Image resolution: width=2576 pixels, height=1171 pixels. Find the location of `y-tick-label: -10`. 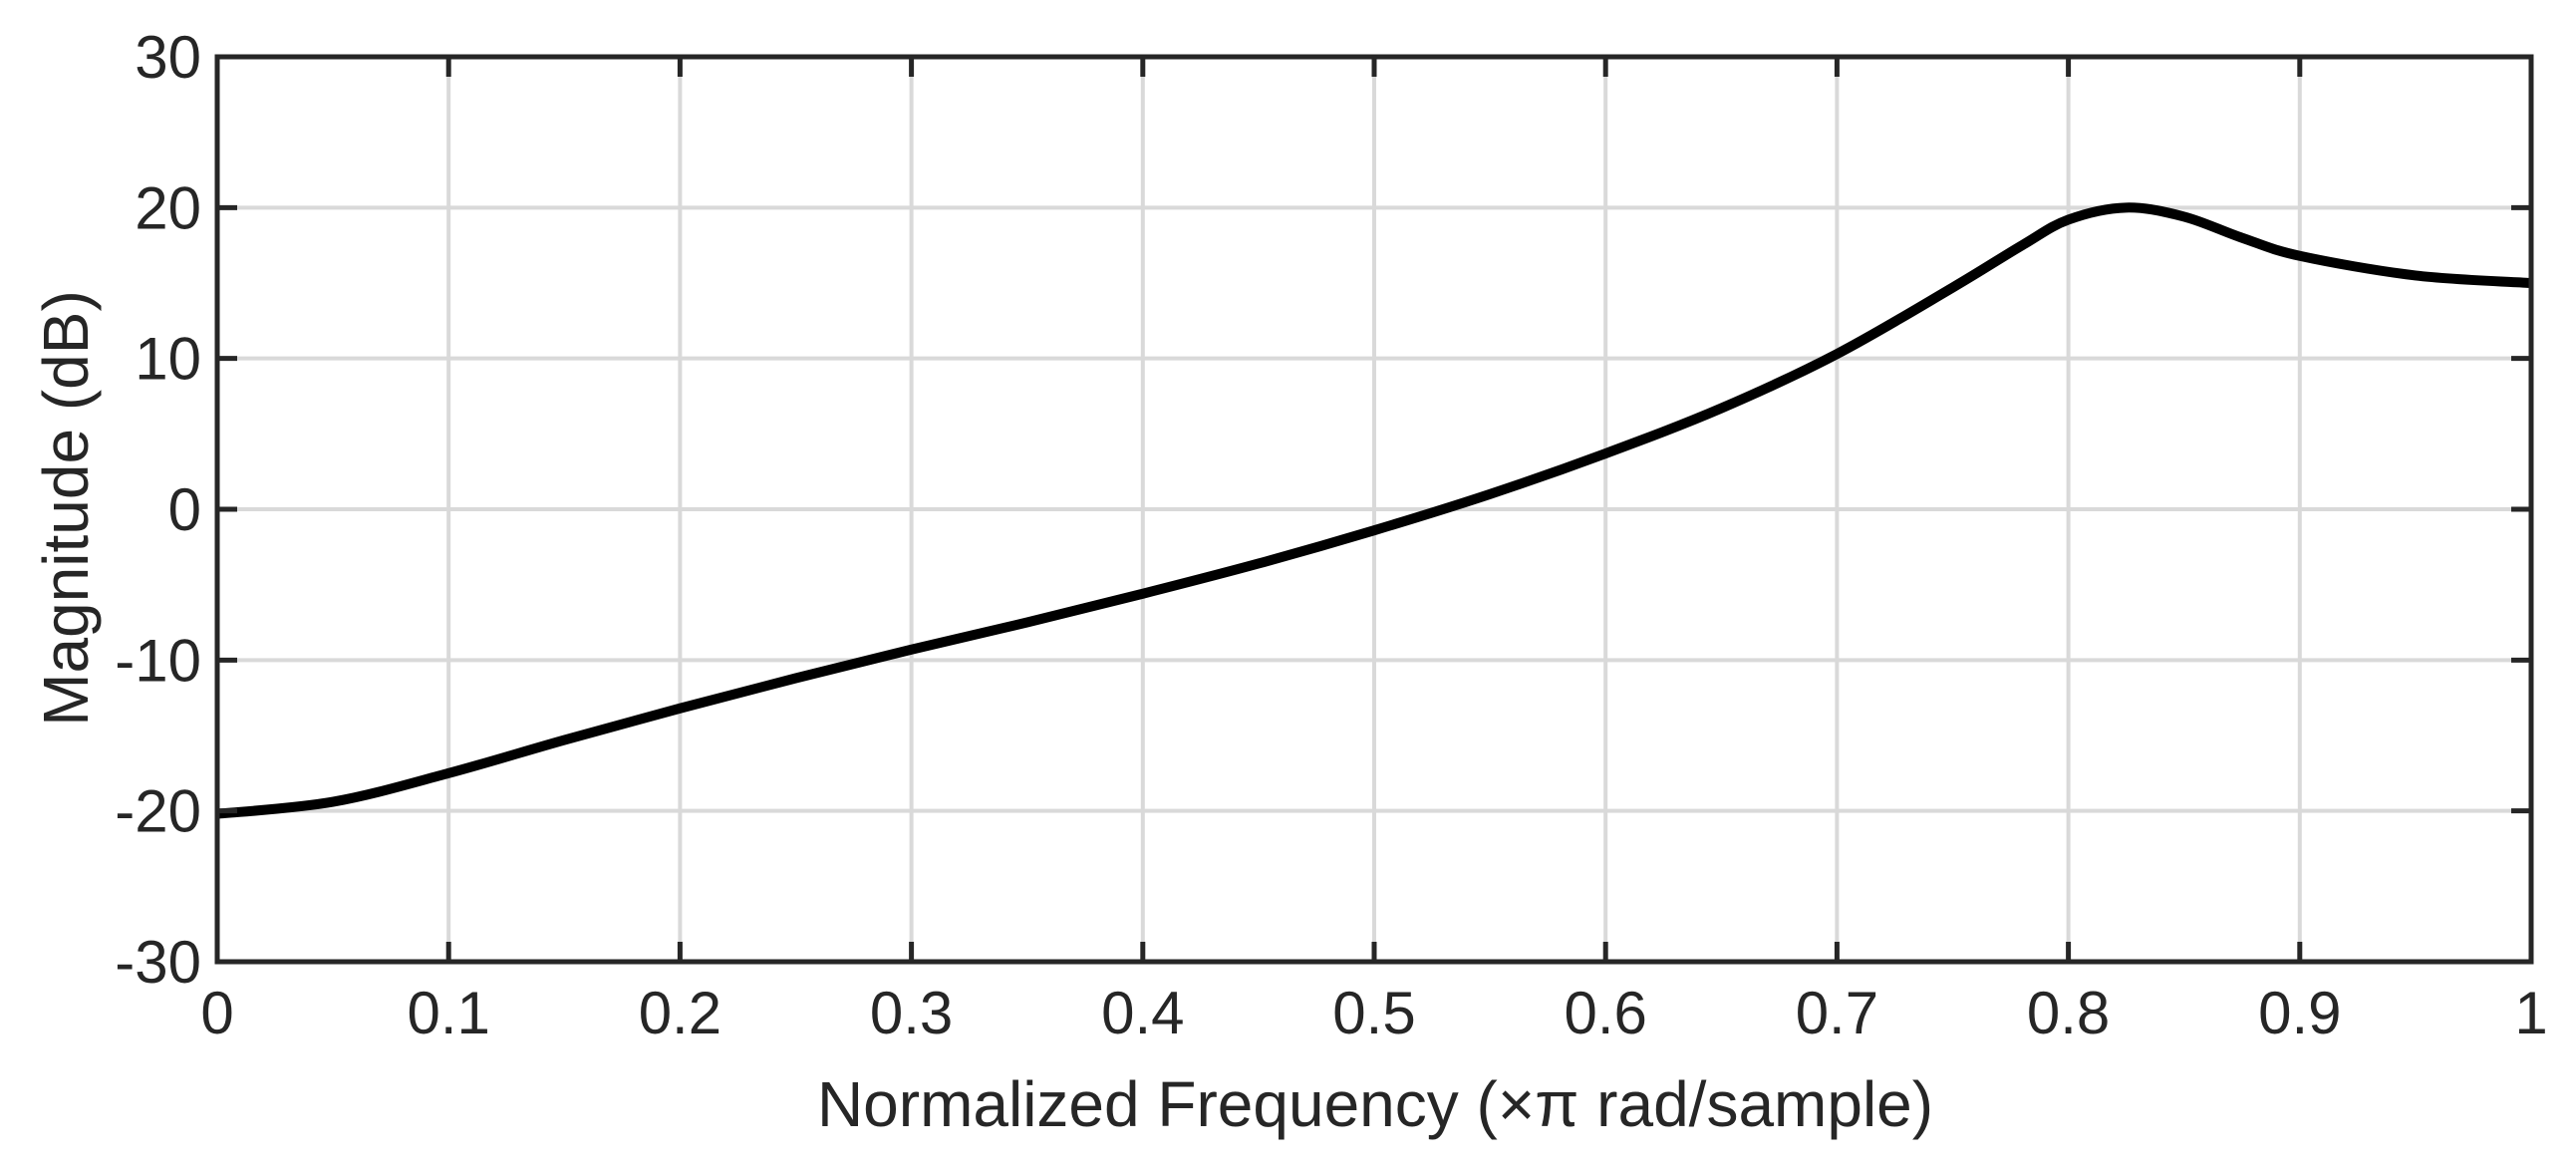

y-tick-label: -10 is located at coordinates (158, 660).